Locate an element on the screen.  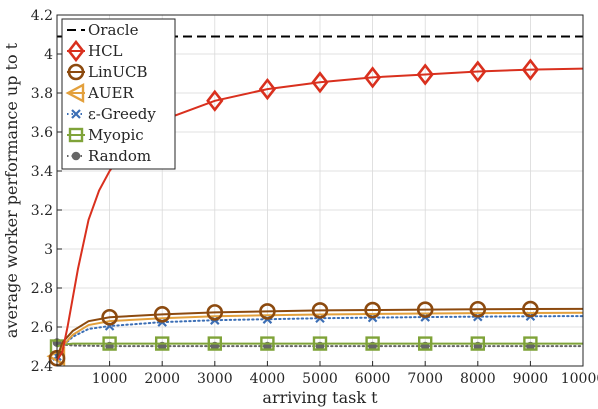
y-tick-label: 3.8 is located at coordinates (42, 94).